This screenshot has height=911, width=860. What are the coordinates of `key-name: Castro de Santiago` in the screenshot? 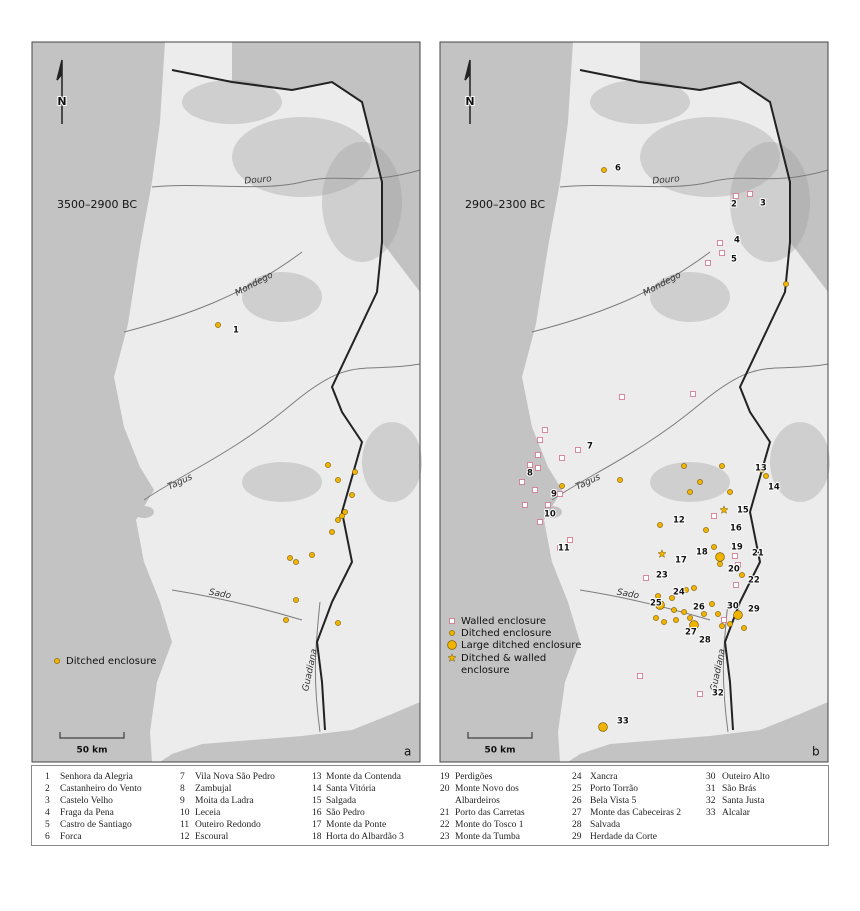 It's located at (96, 825).